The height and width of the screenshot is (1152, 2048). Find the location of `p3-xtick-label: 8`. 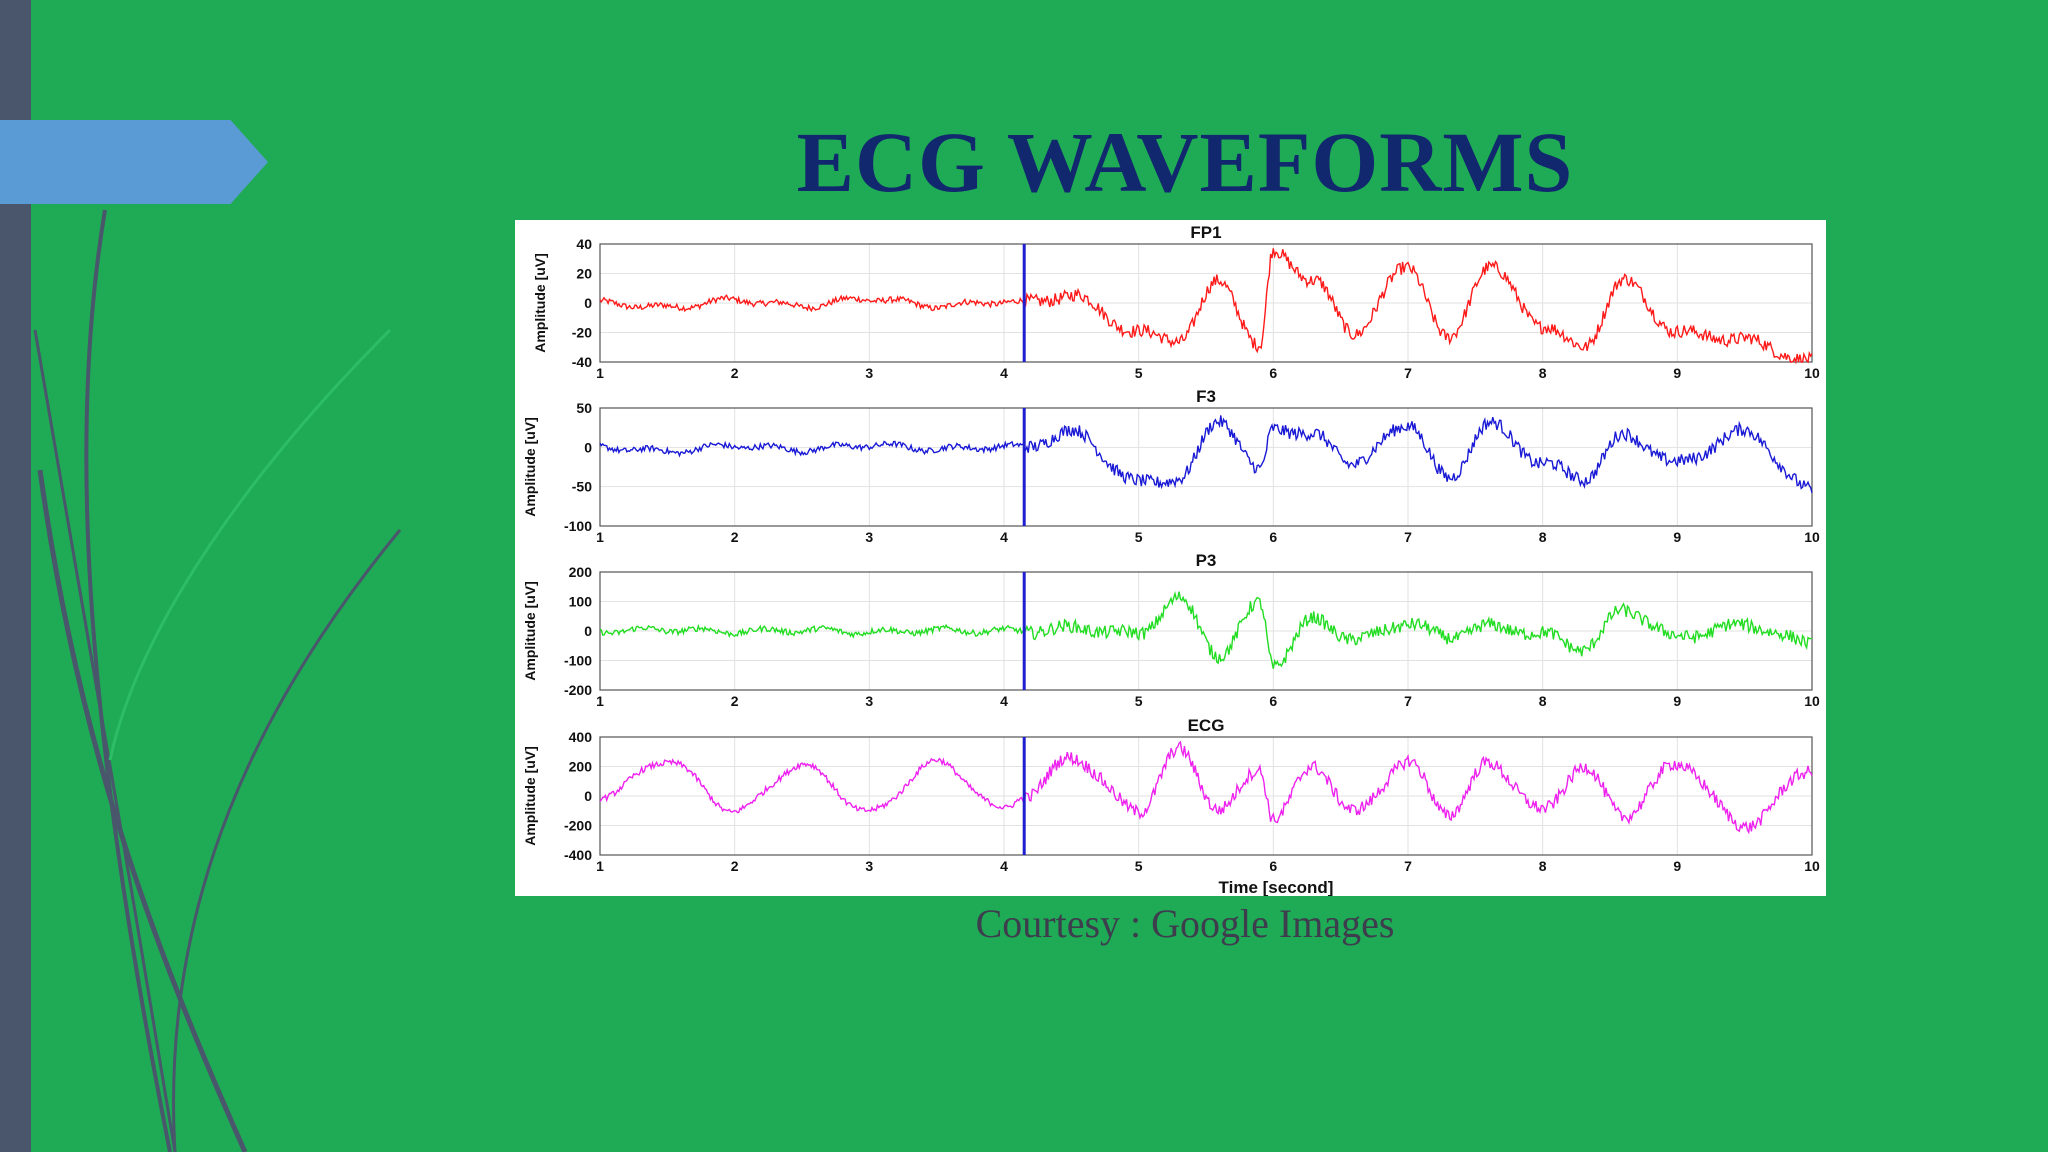

p3-xtick-label: 8 is located at coordinates (1543, 701).